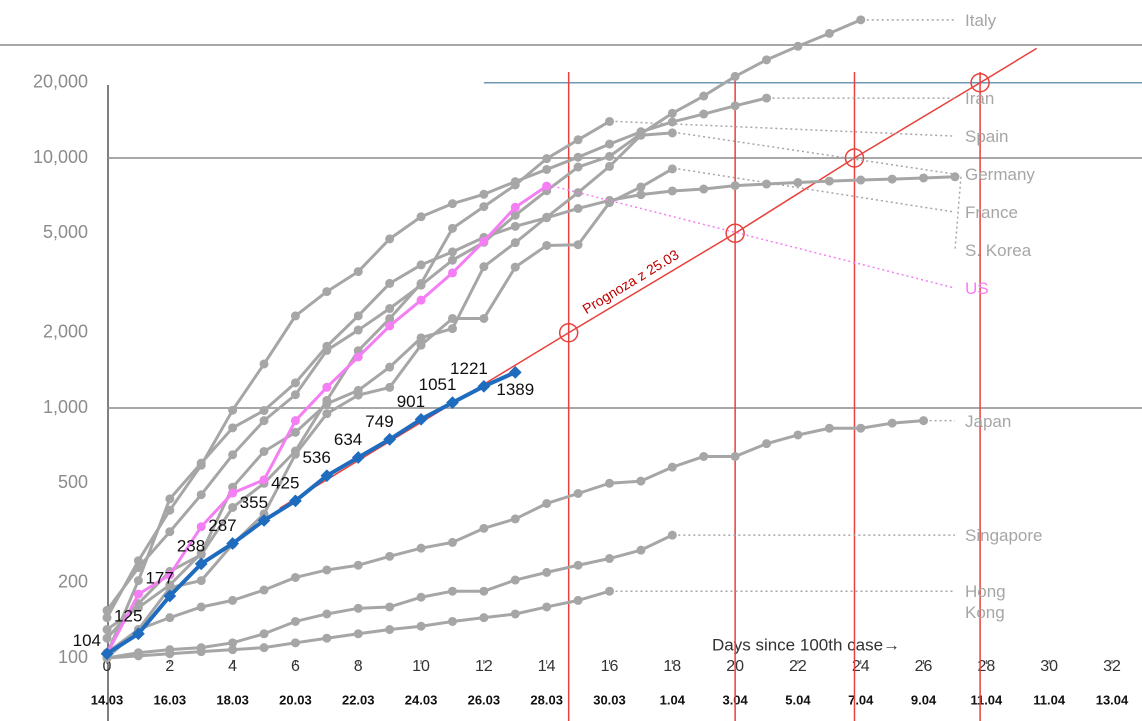  I want to click on x-tick-label: 12, so click(484, 666).